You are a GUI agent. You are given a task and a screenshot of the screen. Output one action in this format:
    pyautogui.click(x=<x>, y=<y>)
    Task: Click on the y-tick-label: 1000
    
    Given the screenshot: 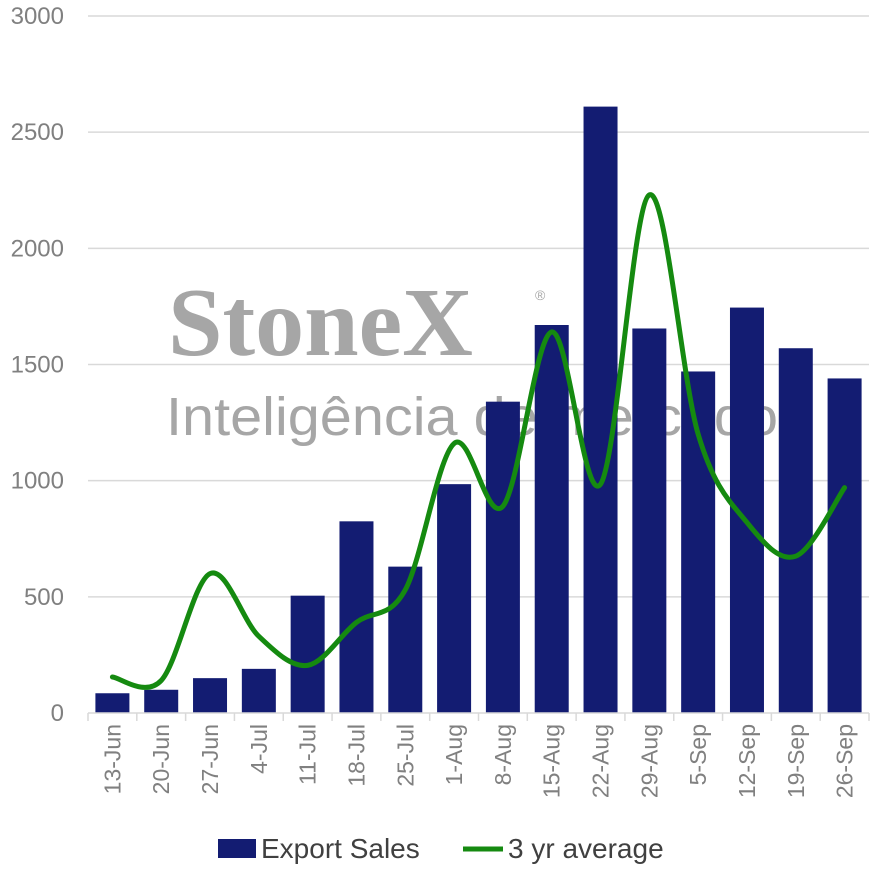 What is the action you would take?
    pyautogui.click(x=37, y=481)
    